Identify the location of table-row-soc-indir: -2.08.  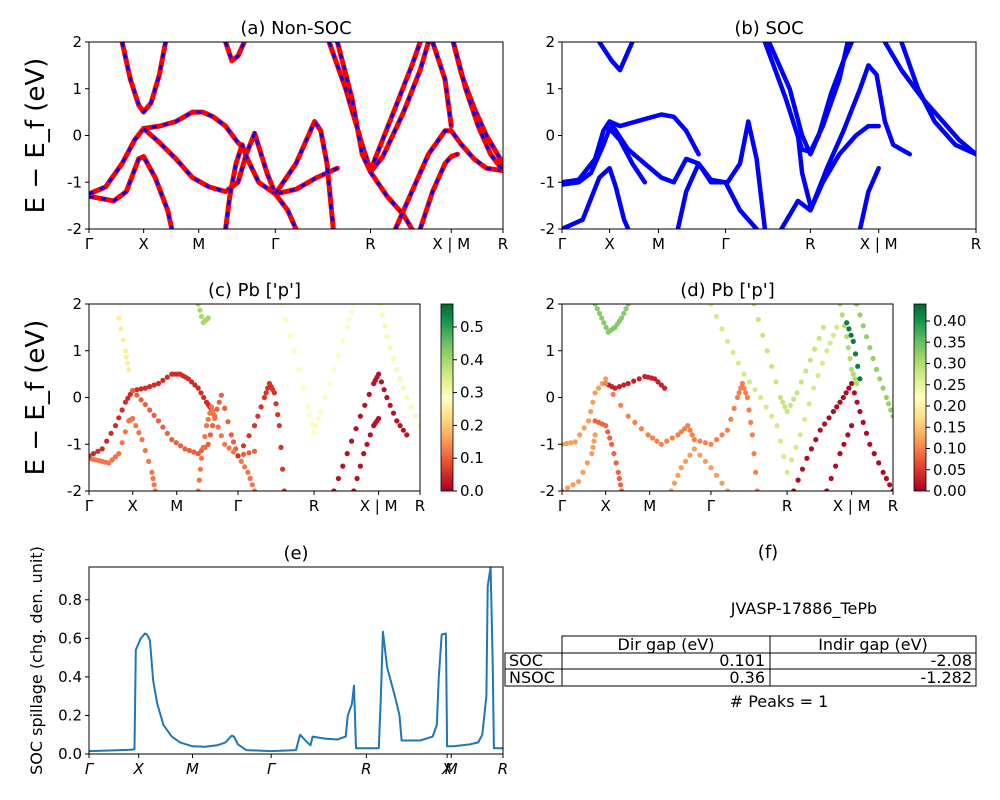
(951, 660).